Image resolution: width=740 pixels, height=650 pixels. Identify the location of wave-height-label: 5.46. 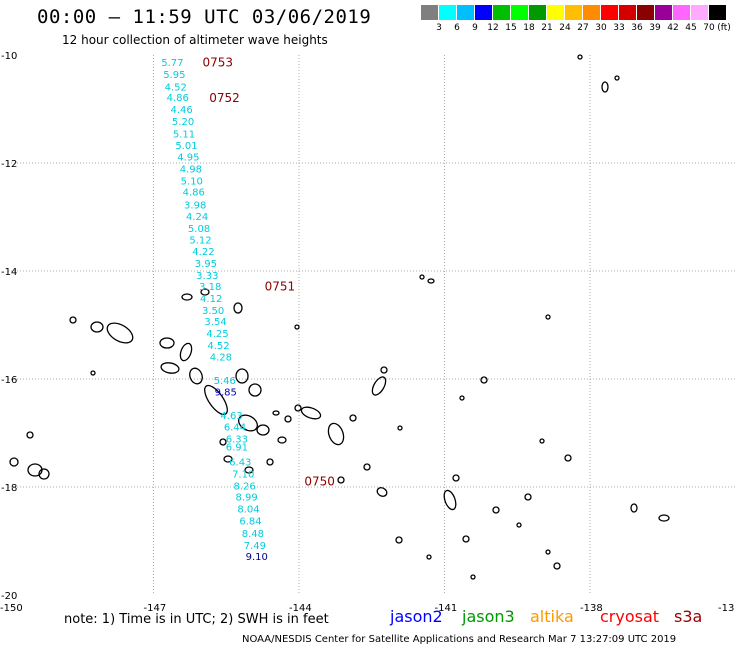
(225, 381).